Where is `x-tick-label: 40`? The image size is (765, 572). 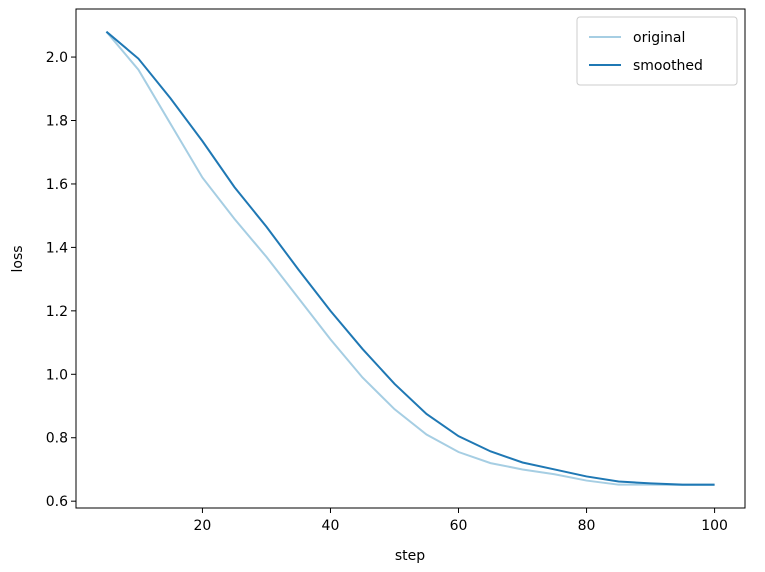
x-tick-label: 40 is located at coordinates (331, 526).